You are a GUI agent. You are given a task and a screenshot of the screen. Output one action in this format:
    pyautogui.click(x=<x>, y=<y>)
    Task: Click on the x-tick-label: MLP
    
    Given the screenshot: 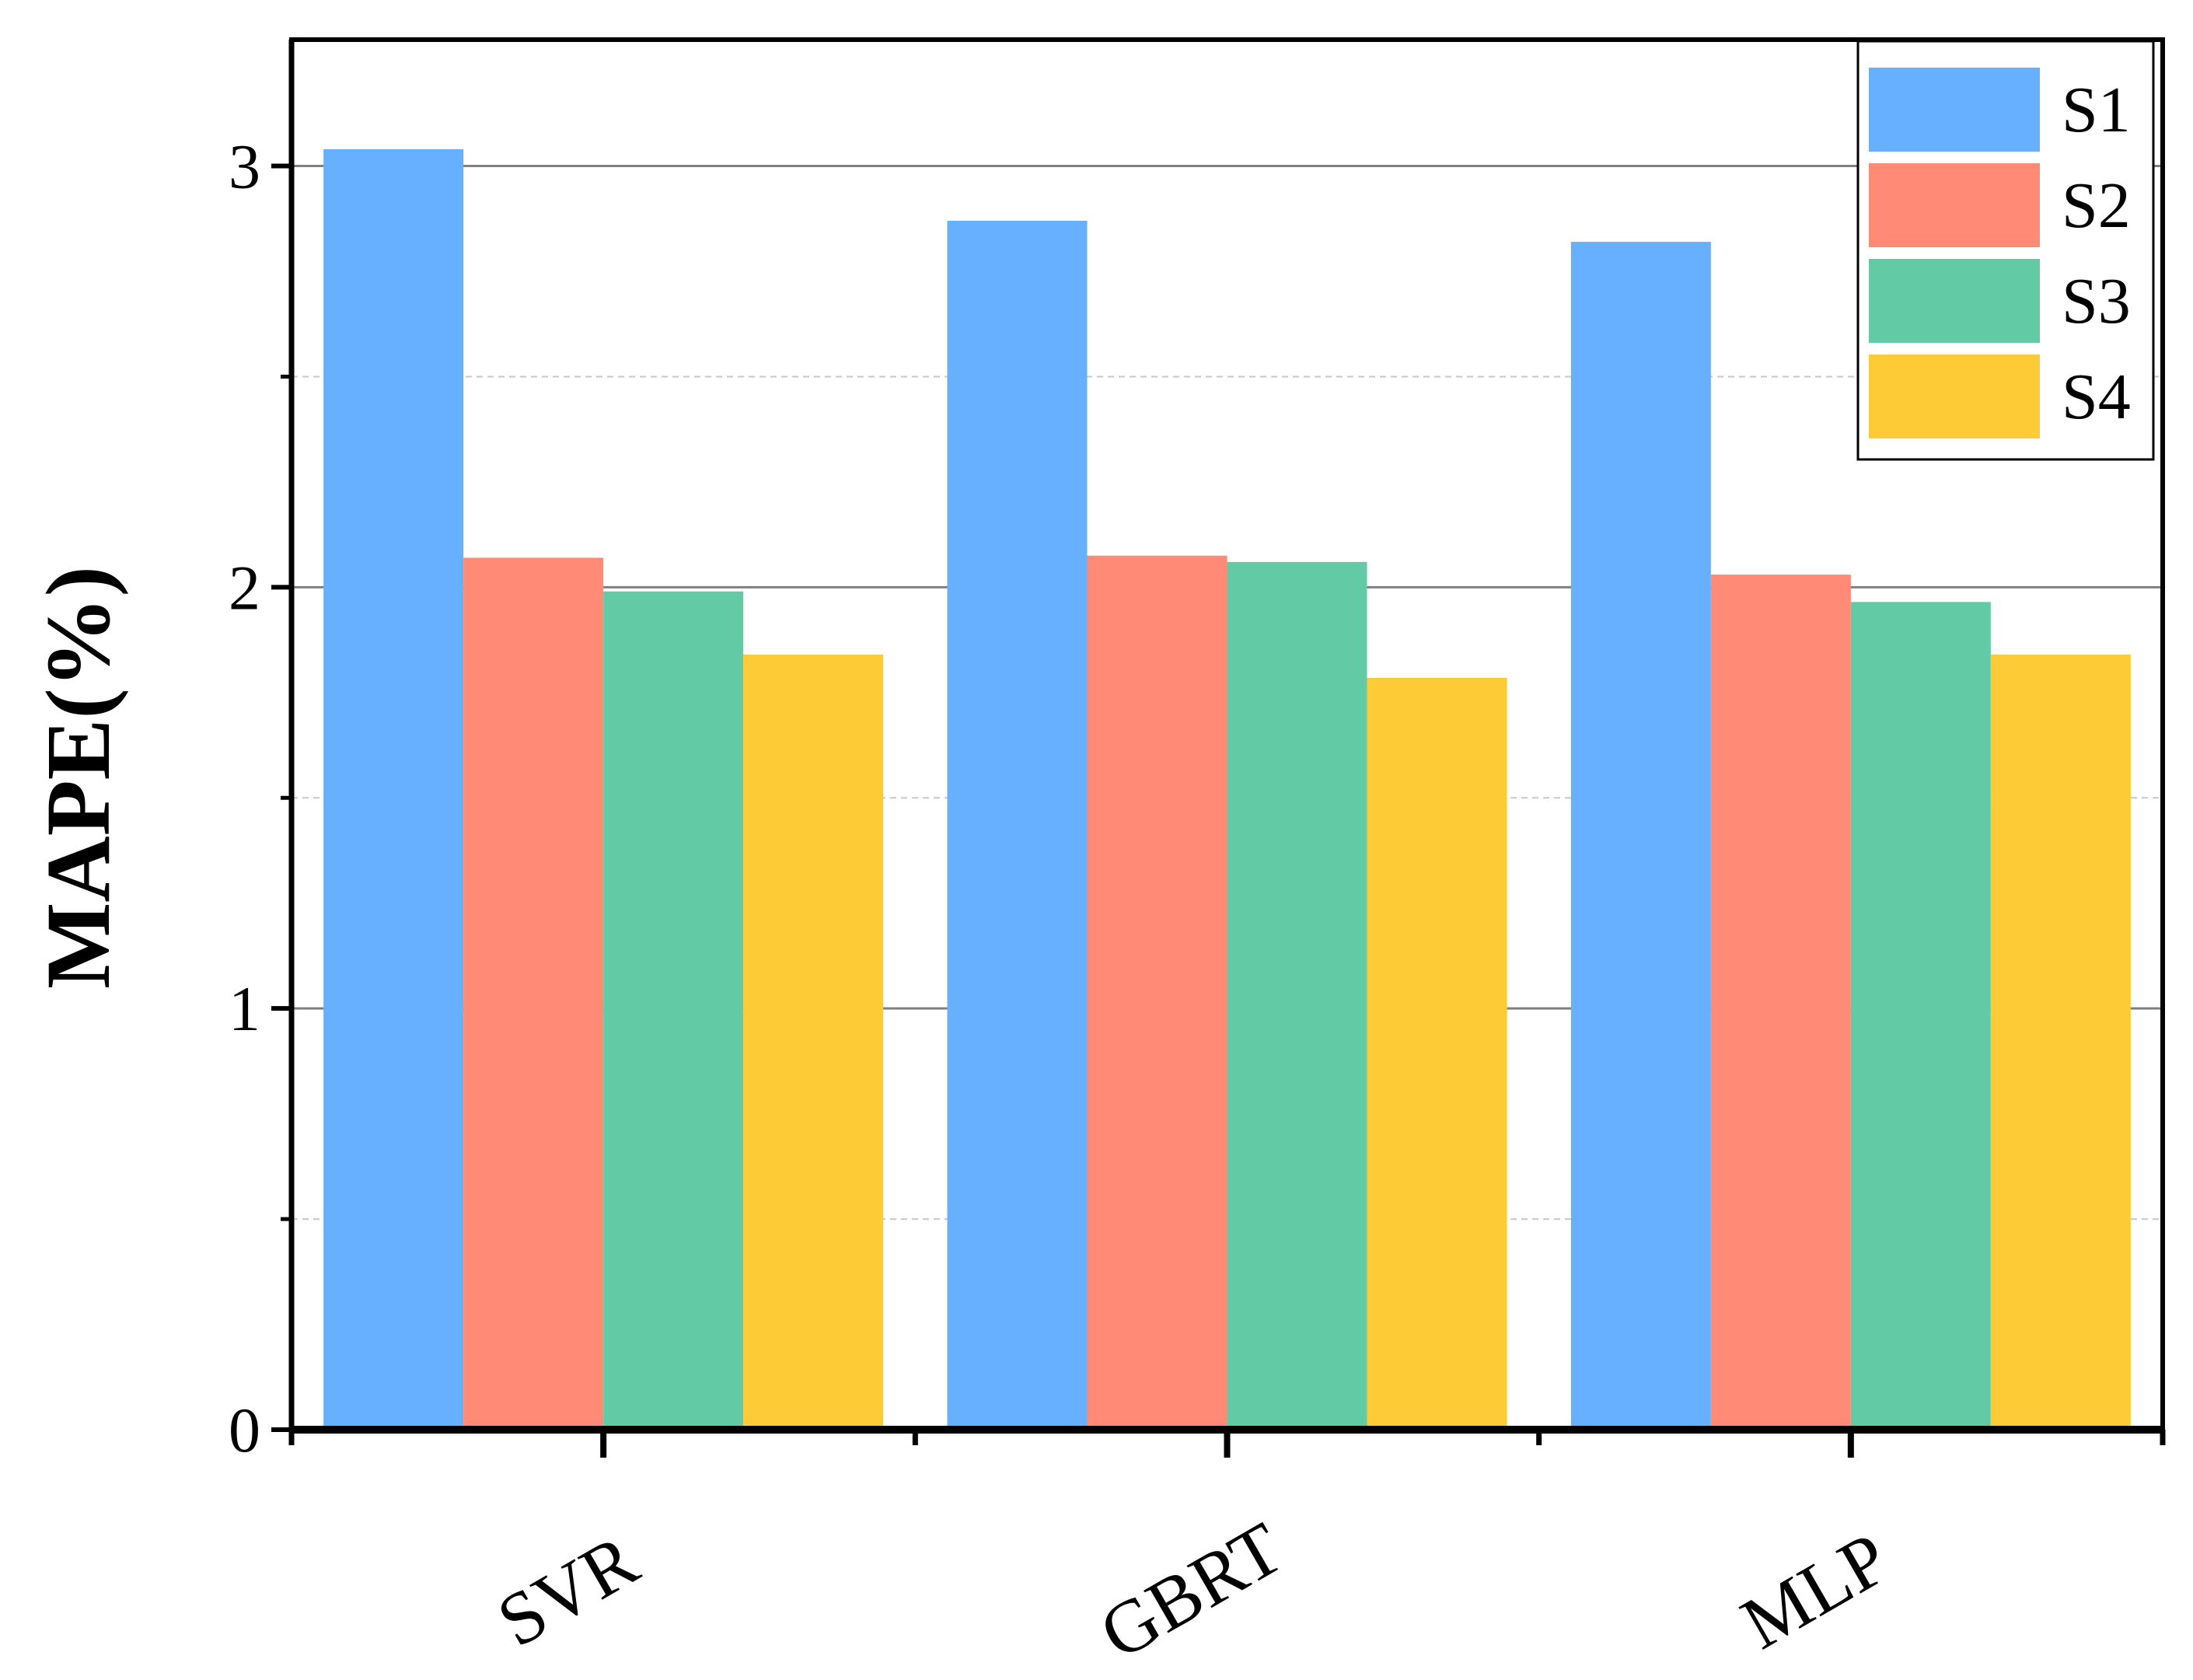 What is the action you would take?
    pyautogui.click(x=1814, y=1590)
    